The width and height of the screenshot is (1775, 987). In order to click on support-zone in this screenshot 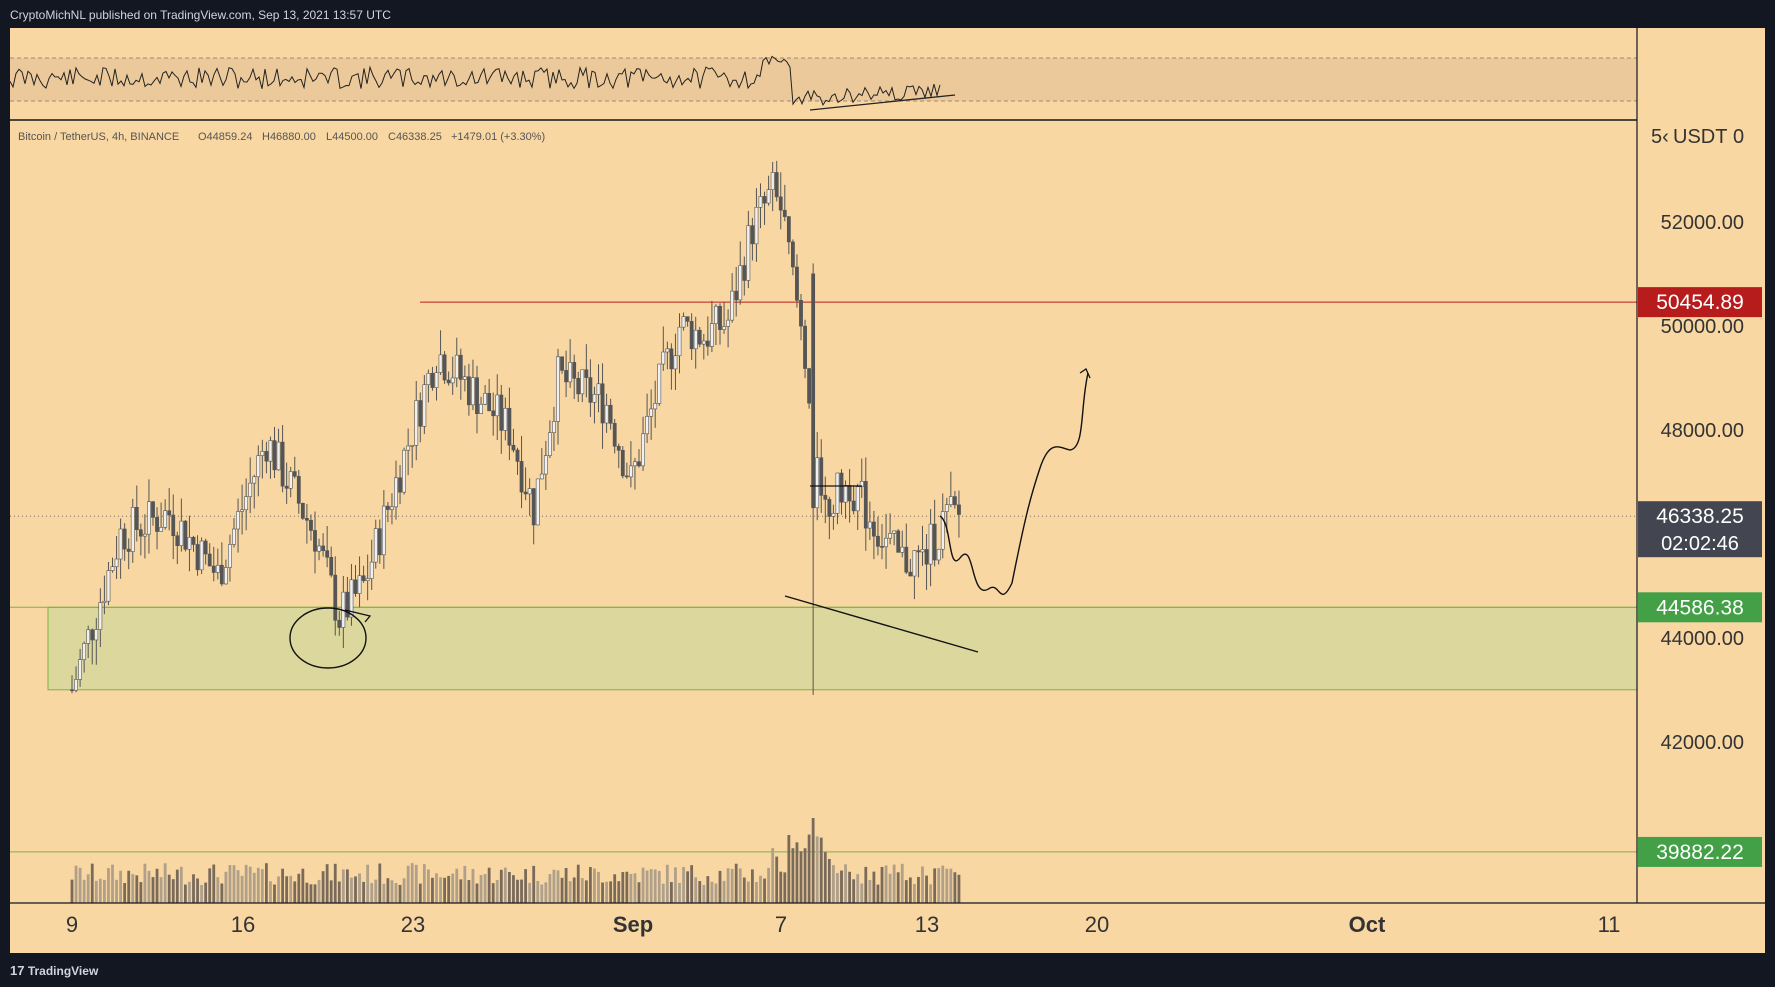, I will do `click(842, 648)`.